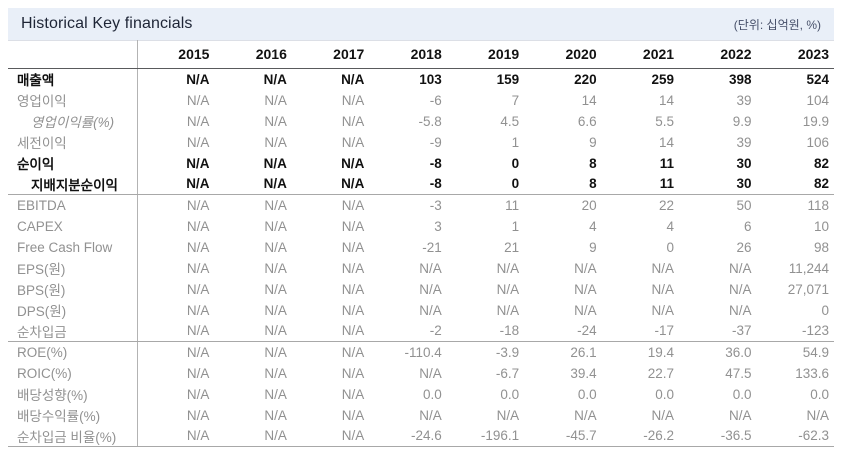  I want to click on year-header-row: 2015 2016 2017 2018 2019 2020 2021 2022 2023, so click(421, 54).